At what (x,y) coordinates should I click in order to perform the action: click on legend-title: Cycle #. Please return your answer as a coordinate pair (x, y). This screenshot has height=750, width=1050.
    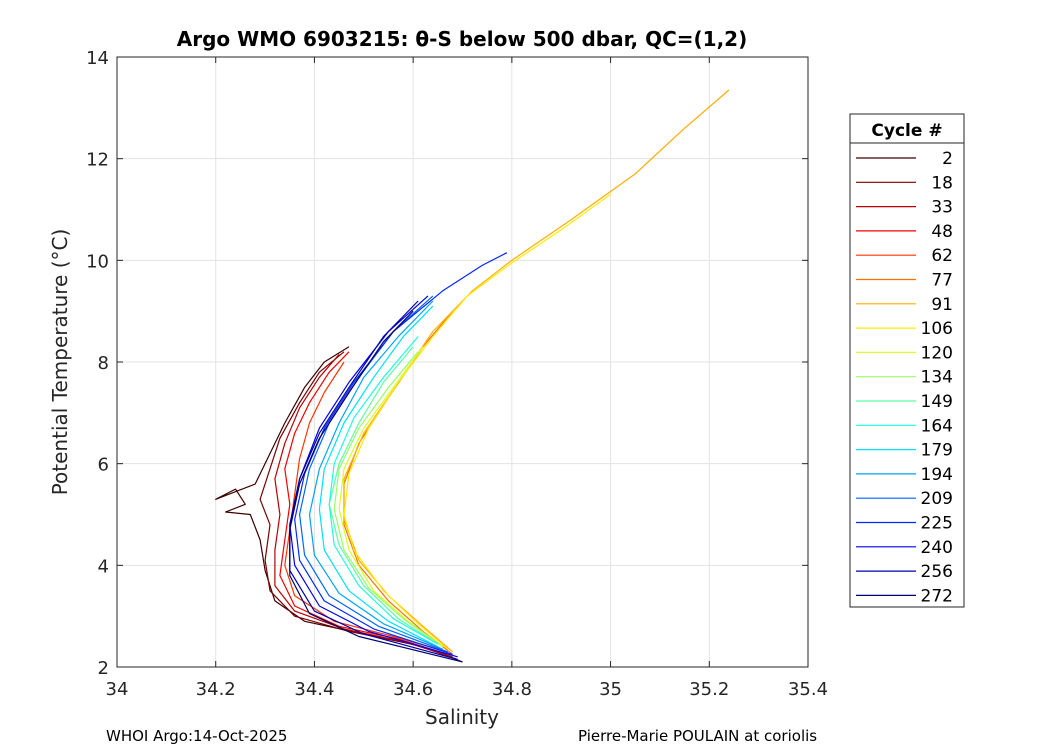
    Looking at the image, I should click on (906, 131).